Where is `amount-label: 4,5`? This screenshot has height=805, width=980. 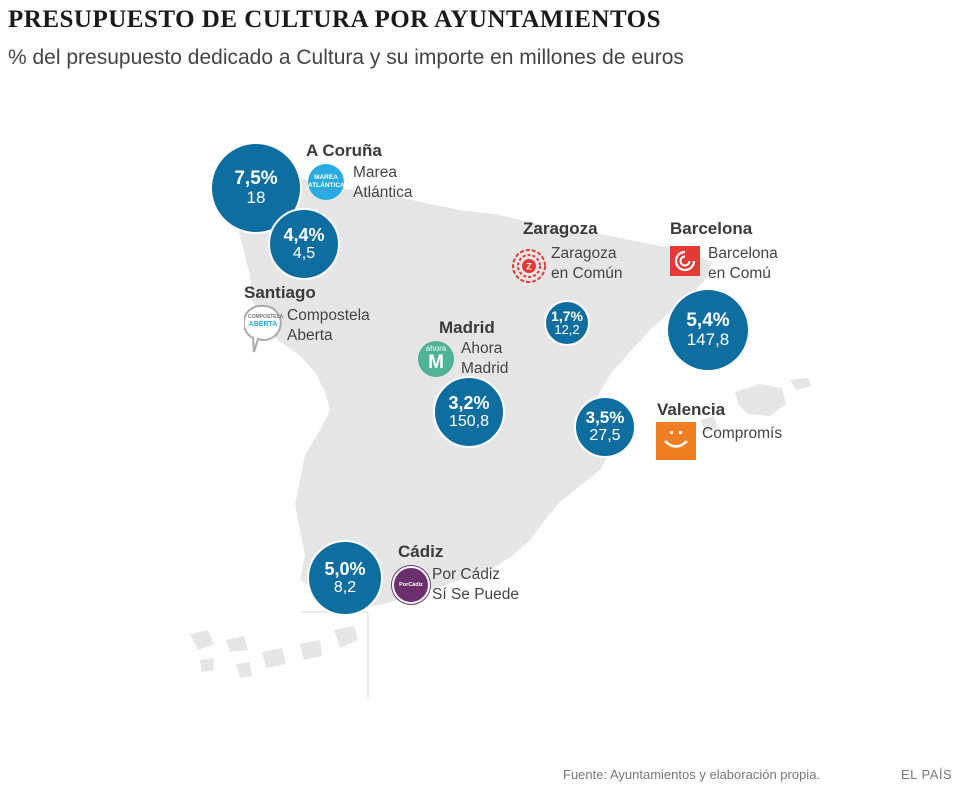
amount-label: 4,5 is located at coordinates (304, 253).